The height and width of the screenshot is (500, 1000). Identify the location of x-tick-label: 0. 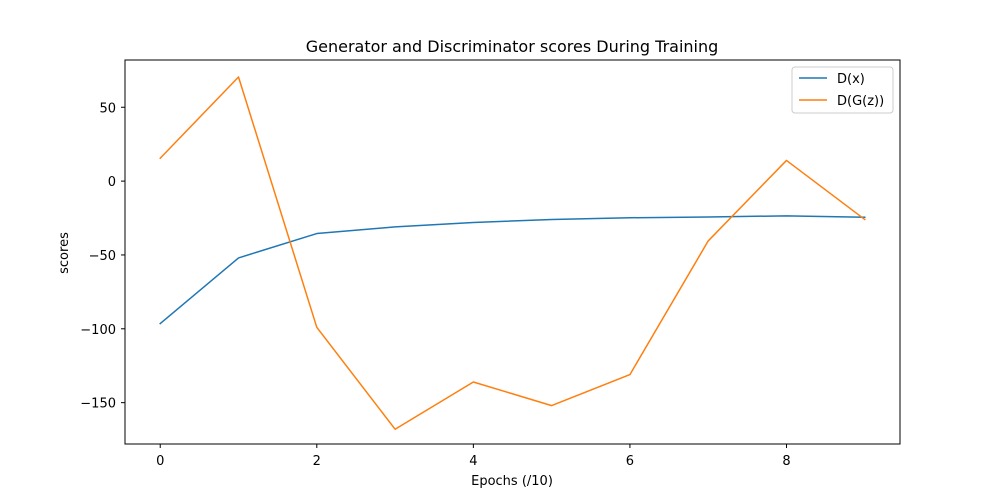
(160, 461).